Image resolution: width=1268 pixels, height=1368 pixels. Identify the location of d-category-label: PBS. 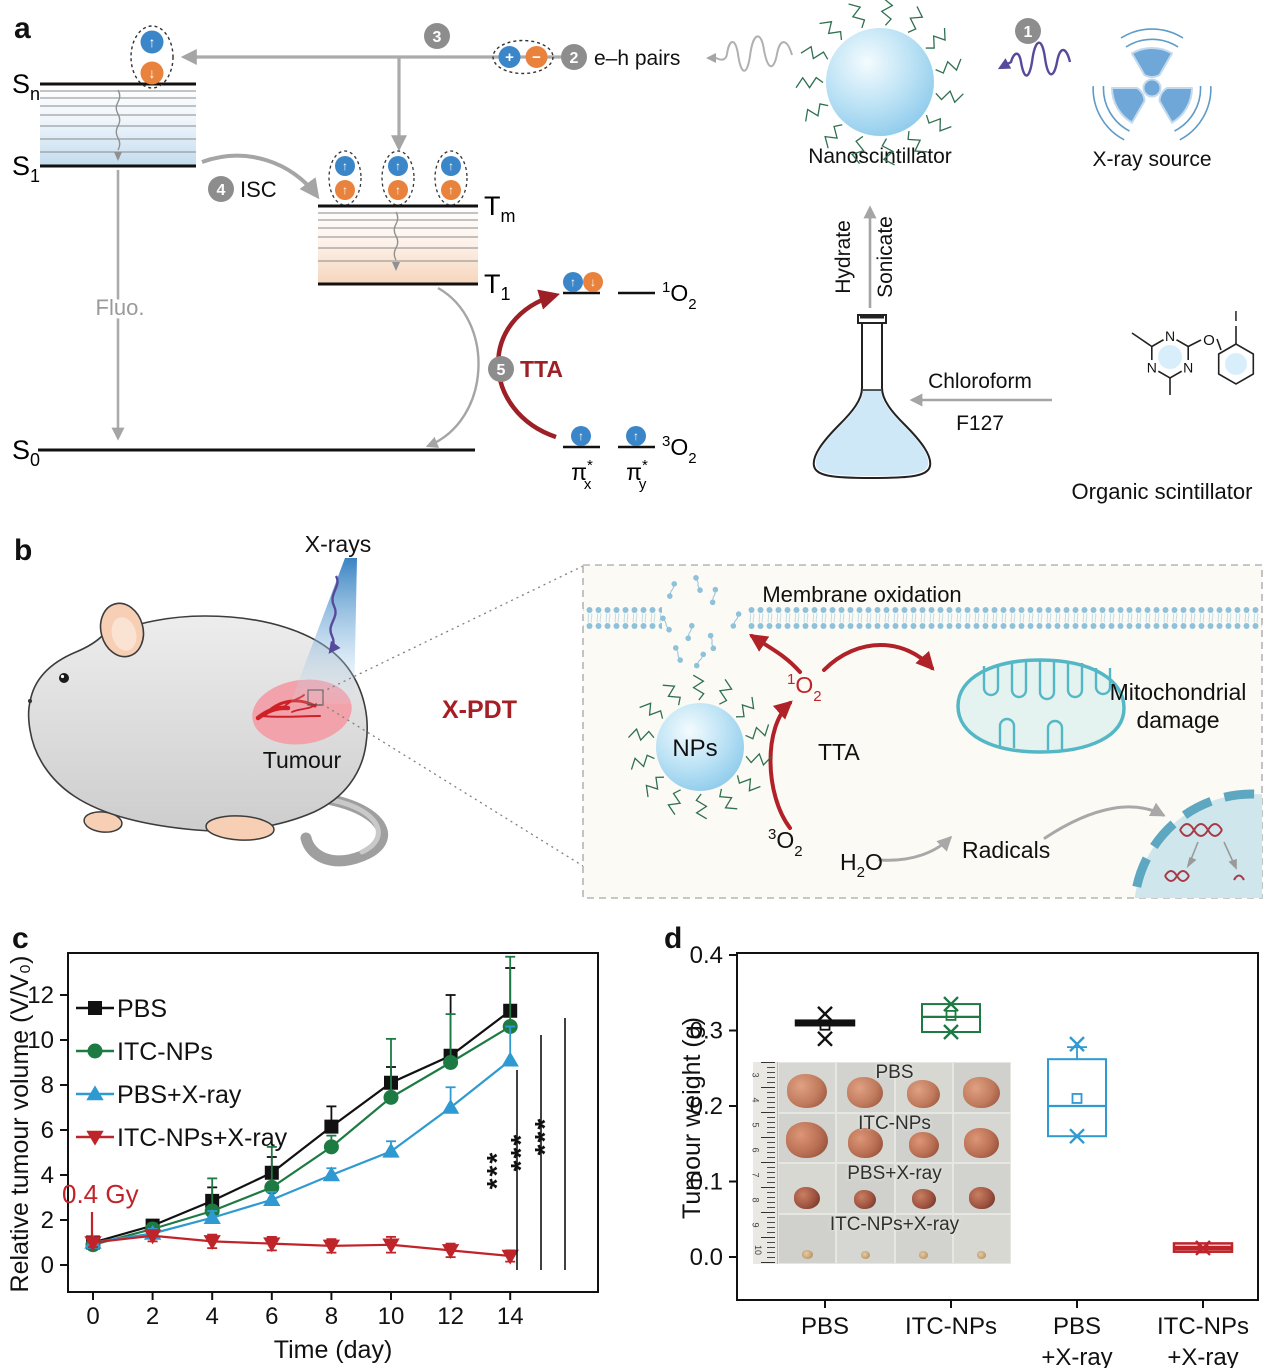
(1077, 1326).